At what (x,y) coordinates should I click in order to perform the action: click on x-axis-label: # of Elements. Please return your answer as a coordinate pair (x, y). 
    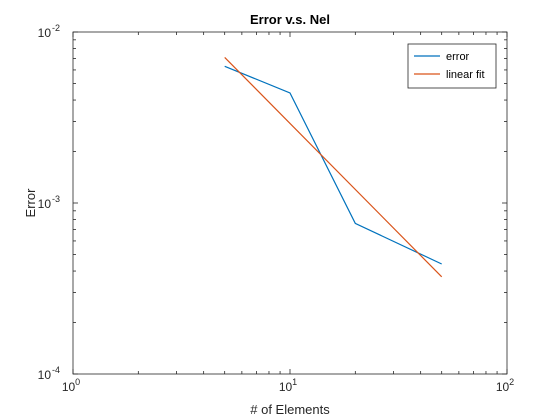
    Looking at the image, I should click on (290, 409).